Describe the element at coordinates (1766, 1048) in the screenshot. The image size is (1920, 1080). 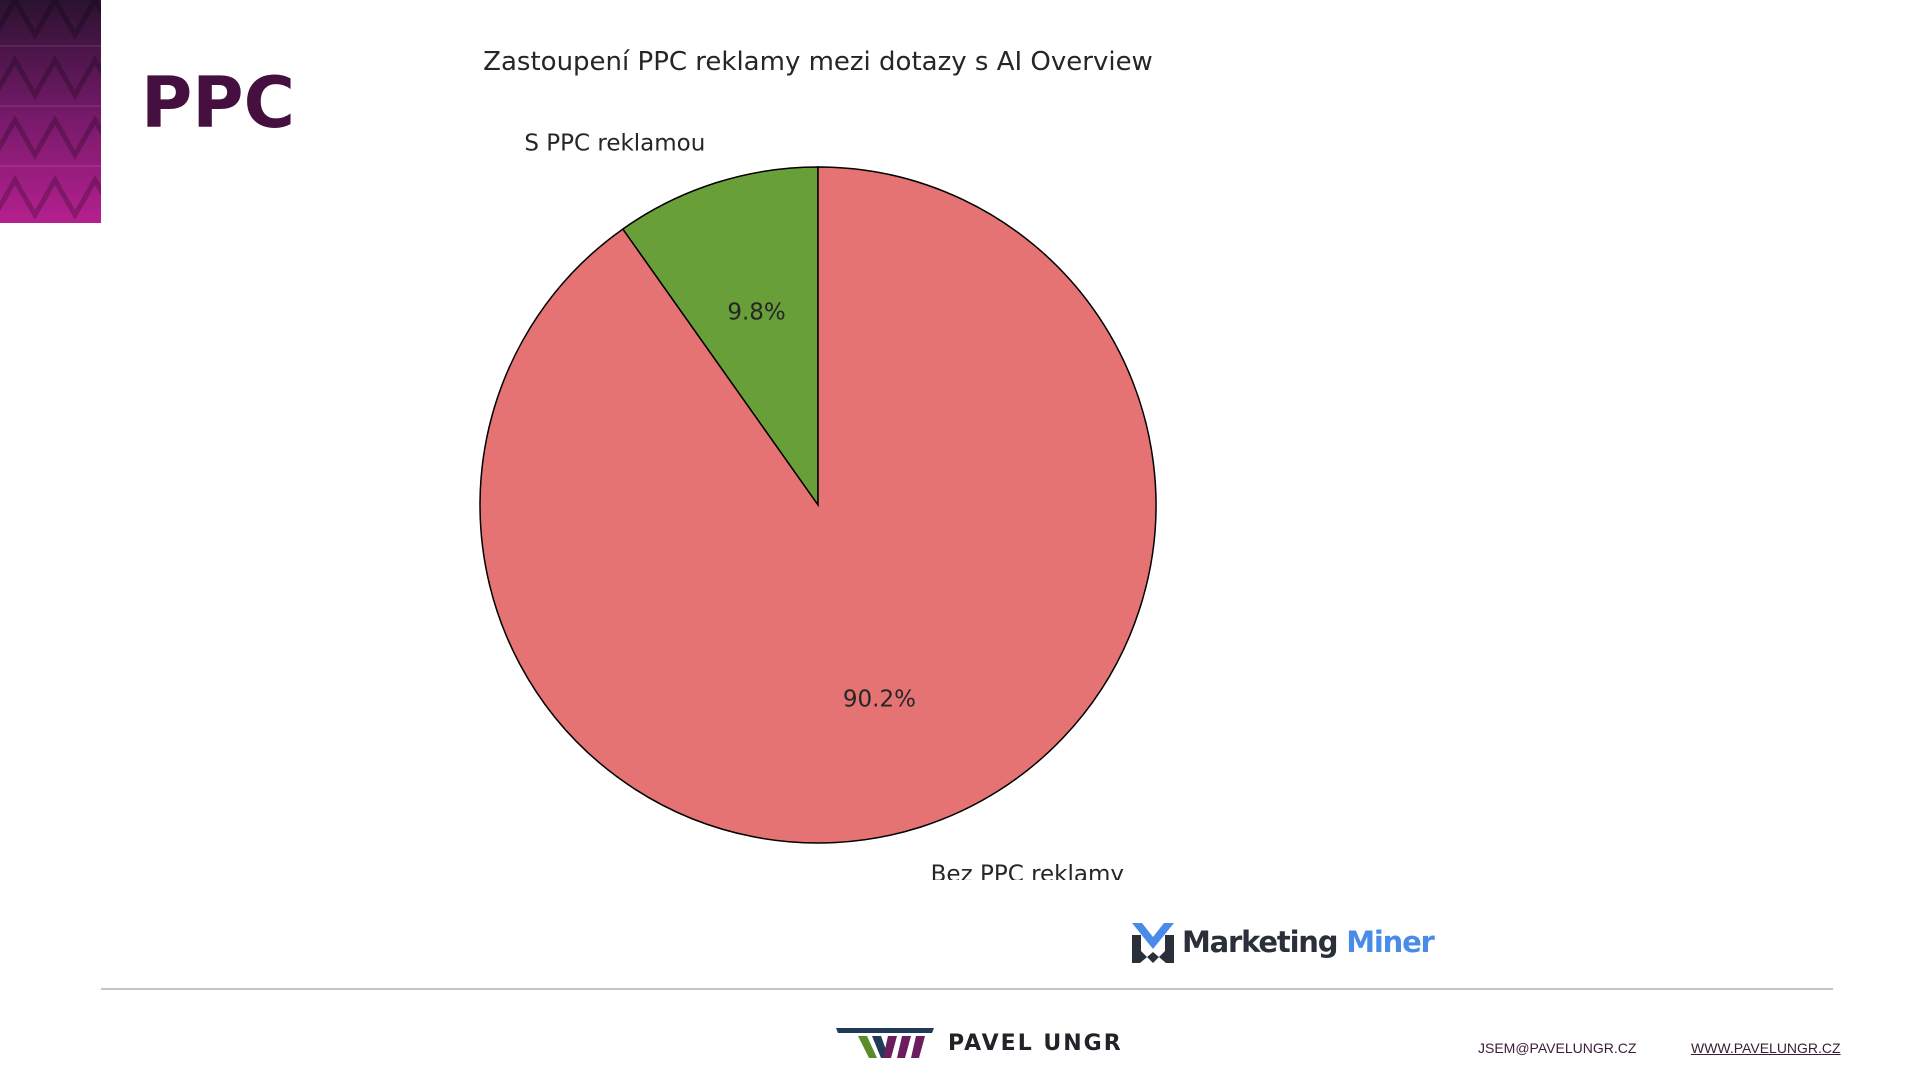
I see `footer-website-link: WWW.PAVELUNGR.CZ` at that location.